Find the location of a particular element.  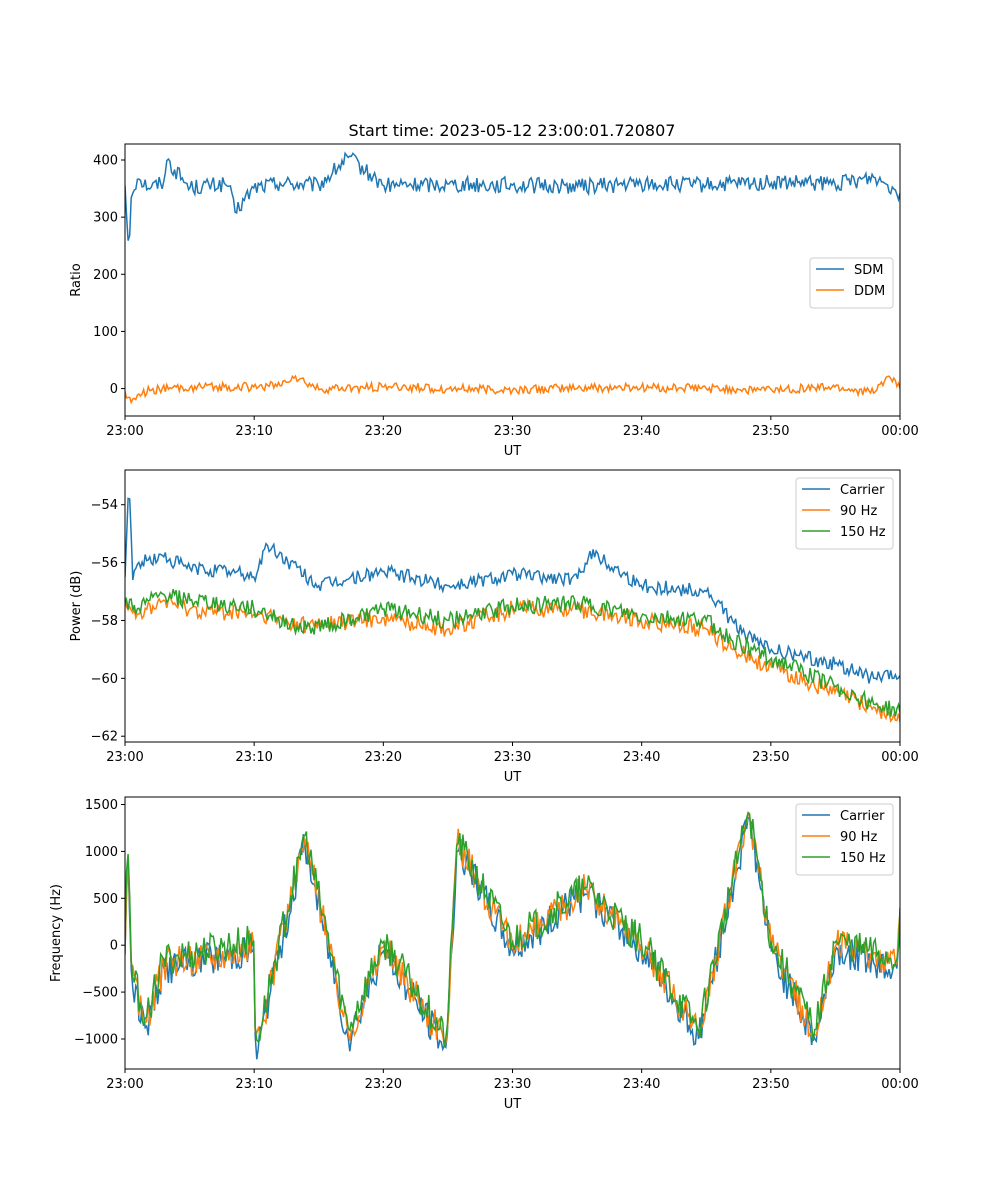

y-tick-label: 100 is located at coordinates (105, 332).